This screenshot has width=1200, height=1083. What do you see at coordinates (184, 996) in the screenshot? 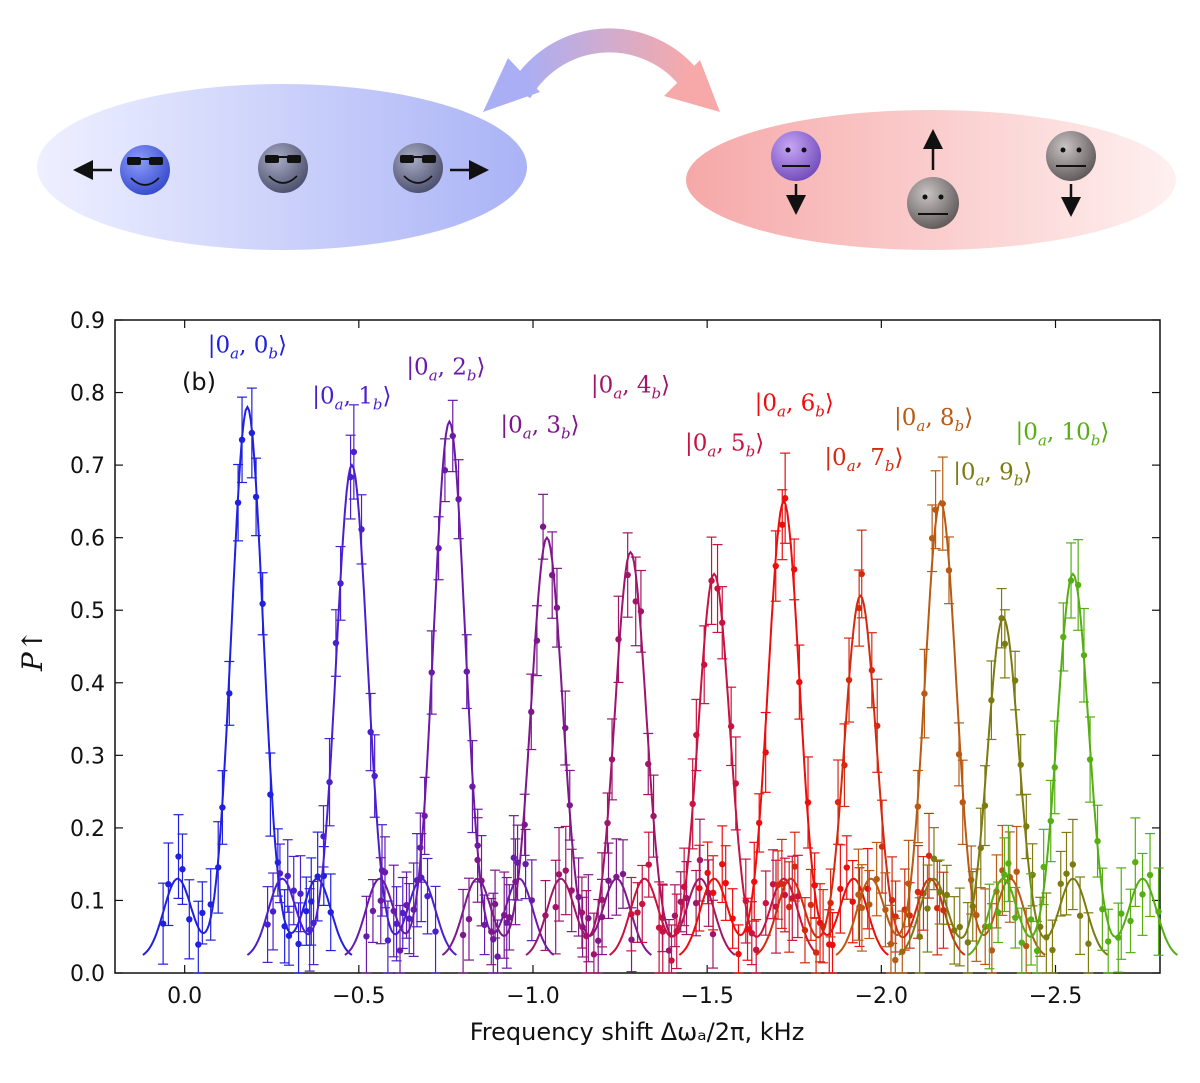
I see `x-tick-label: 0.0` at bounding box center [184, 996].